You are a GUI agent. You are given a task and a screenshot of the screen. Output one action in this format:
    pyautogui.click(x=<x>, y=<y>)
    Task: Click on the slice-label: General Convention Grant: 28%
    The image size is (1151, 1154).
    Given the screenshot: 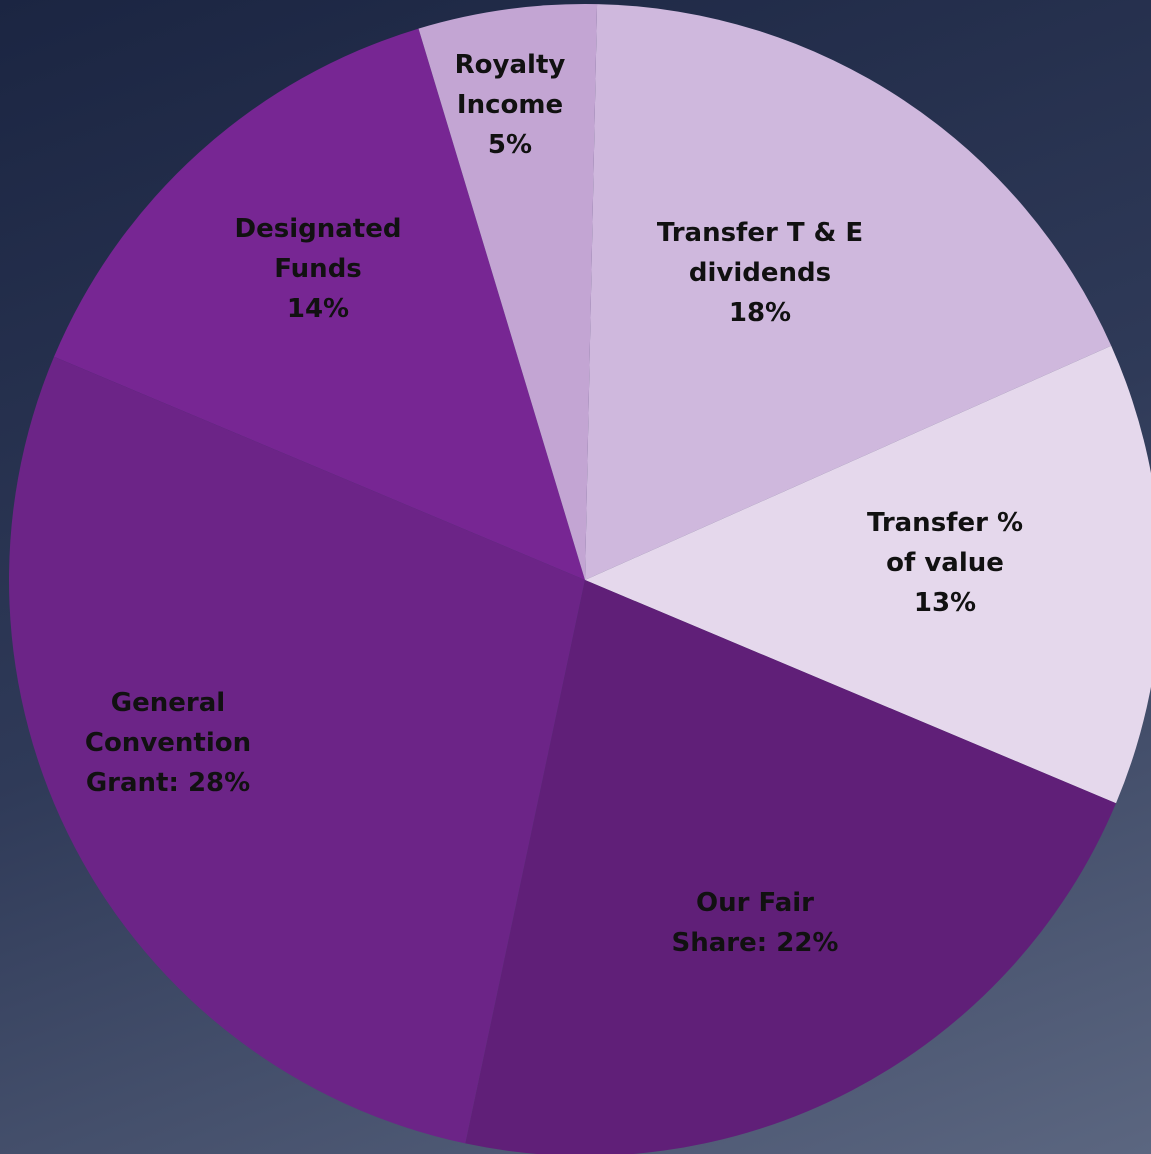 What is the action you would take?
    pyautogui.click(x=168, y=743)
    